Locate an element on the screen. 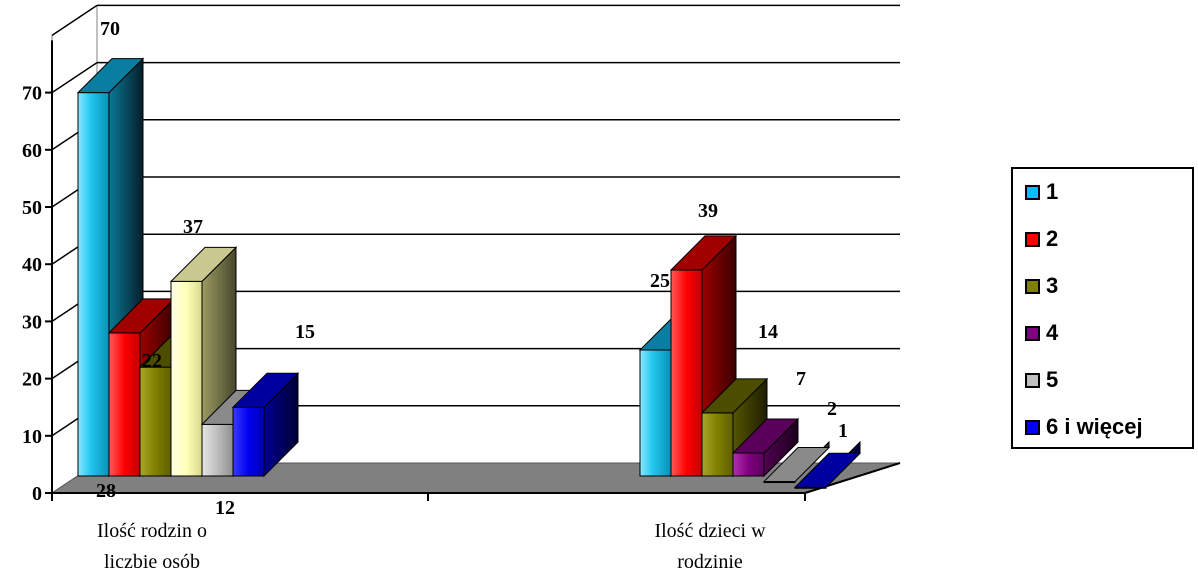  data-label: 1 is located at coordinates (843, 431).